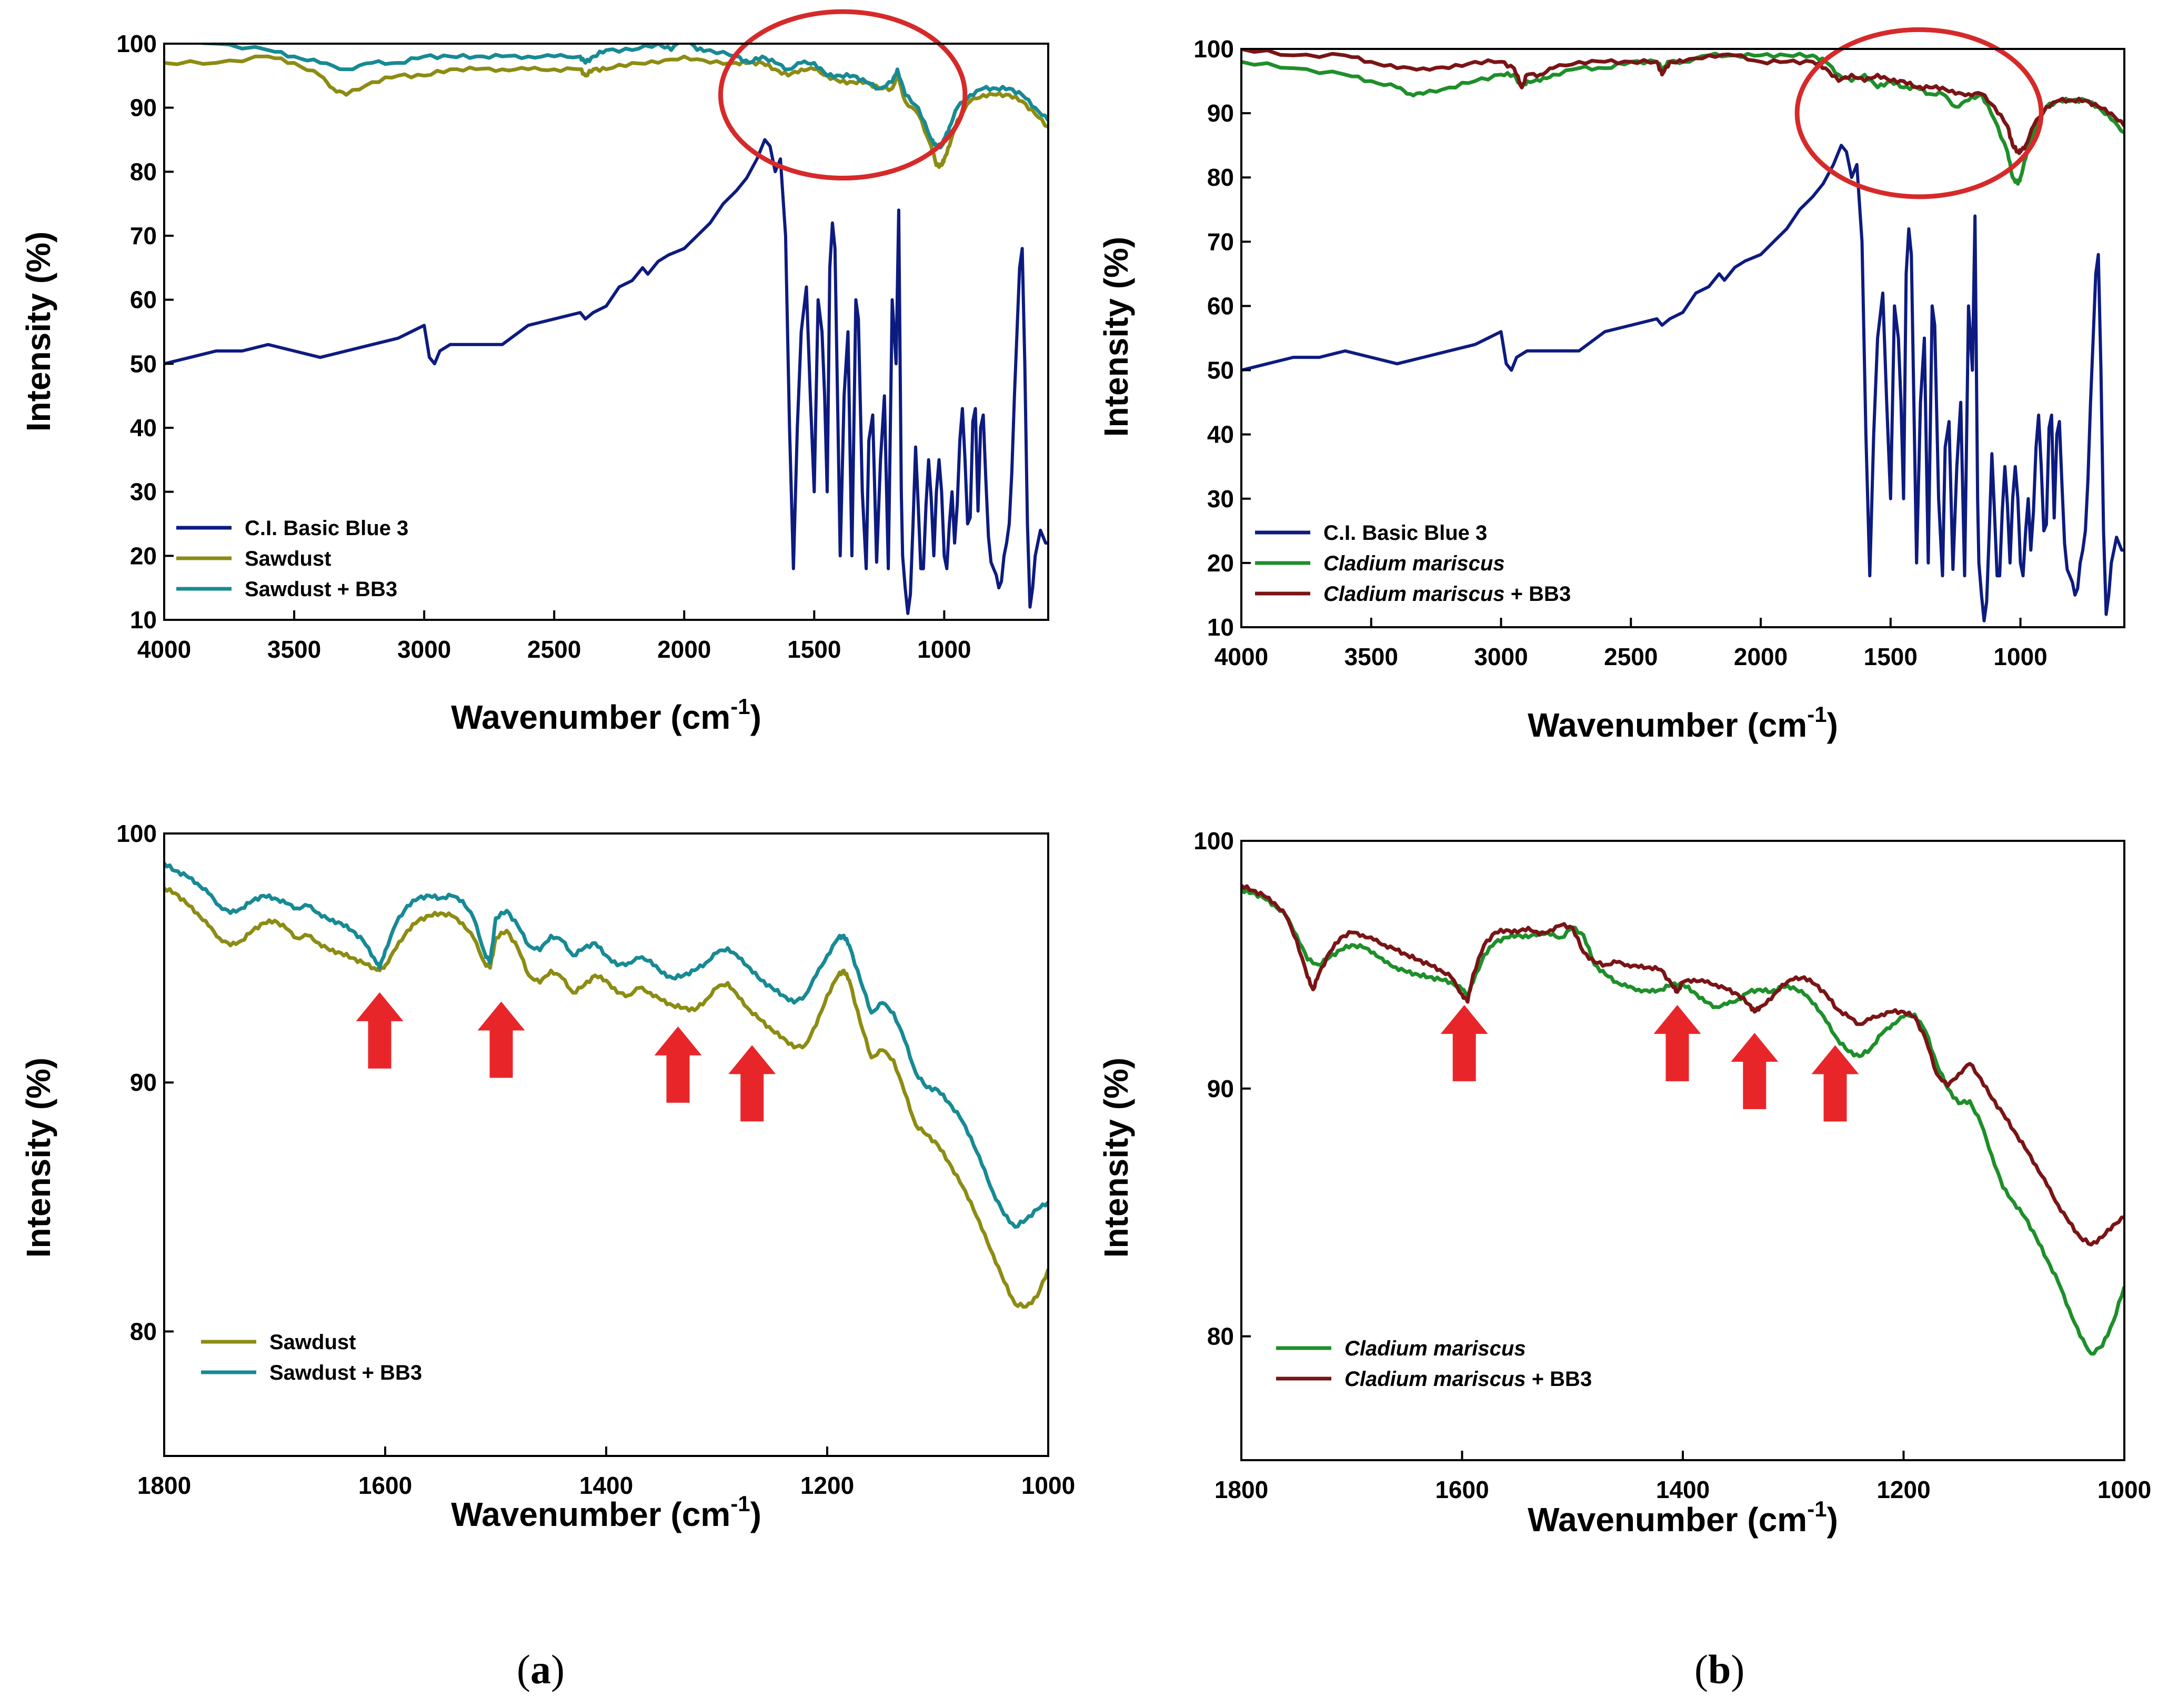 The height and width of the screenshot is (1708, 2178). I want to click on x-tick-label: 3000, so click(1501, 656).